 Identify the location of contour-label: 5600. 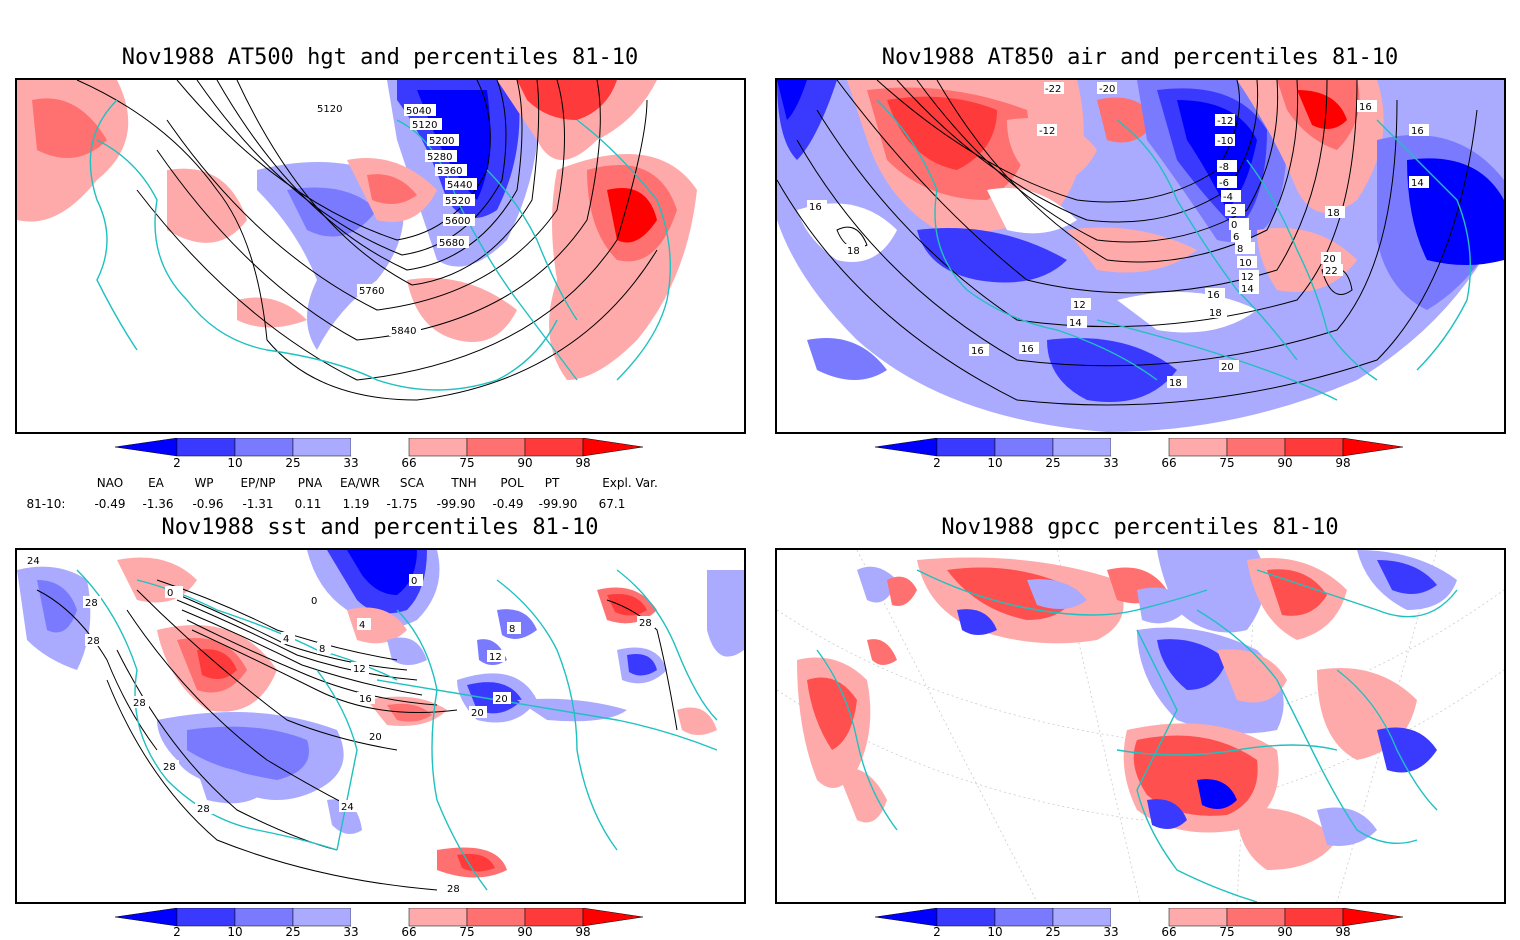
(457, 221).